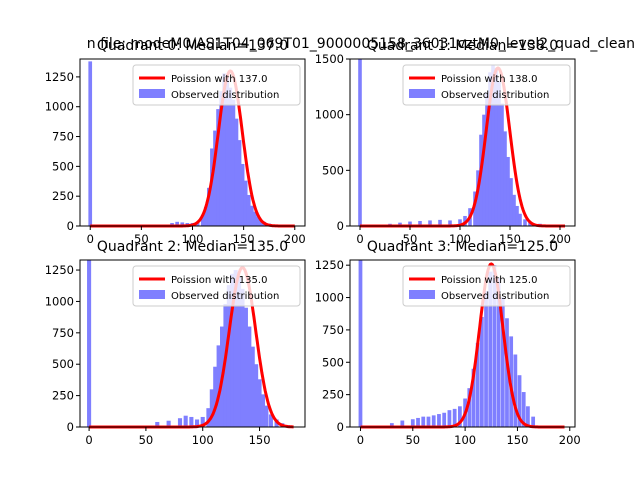 This screenshot has width=640, height=480. Describe the element at coordinates (462, 247) in the screenshot. I see `subplot-title: Quadrant 3: Median=125.0` at that location.